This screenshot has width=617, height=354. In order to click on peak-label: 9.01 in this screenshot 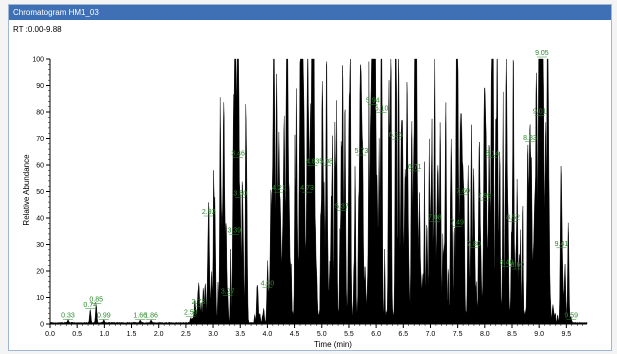, I will do `click(540, 111)`.